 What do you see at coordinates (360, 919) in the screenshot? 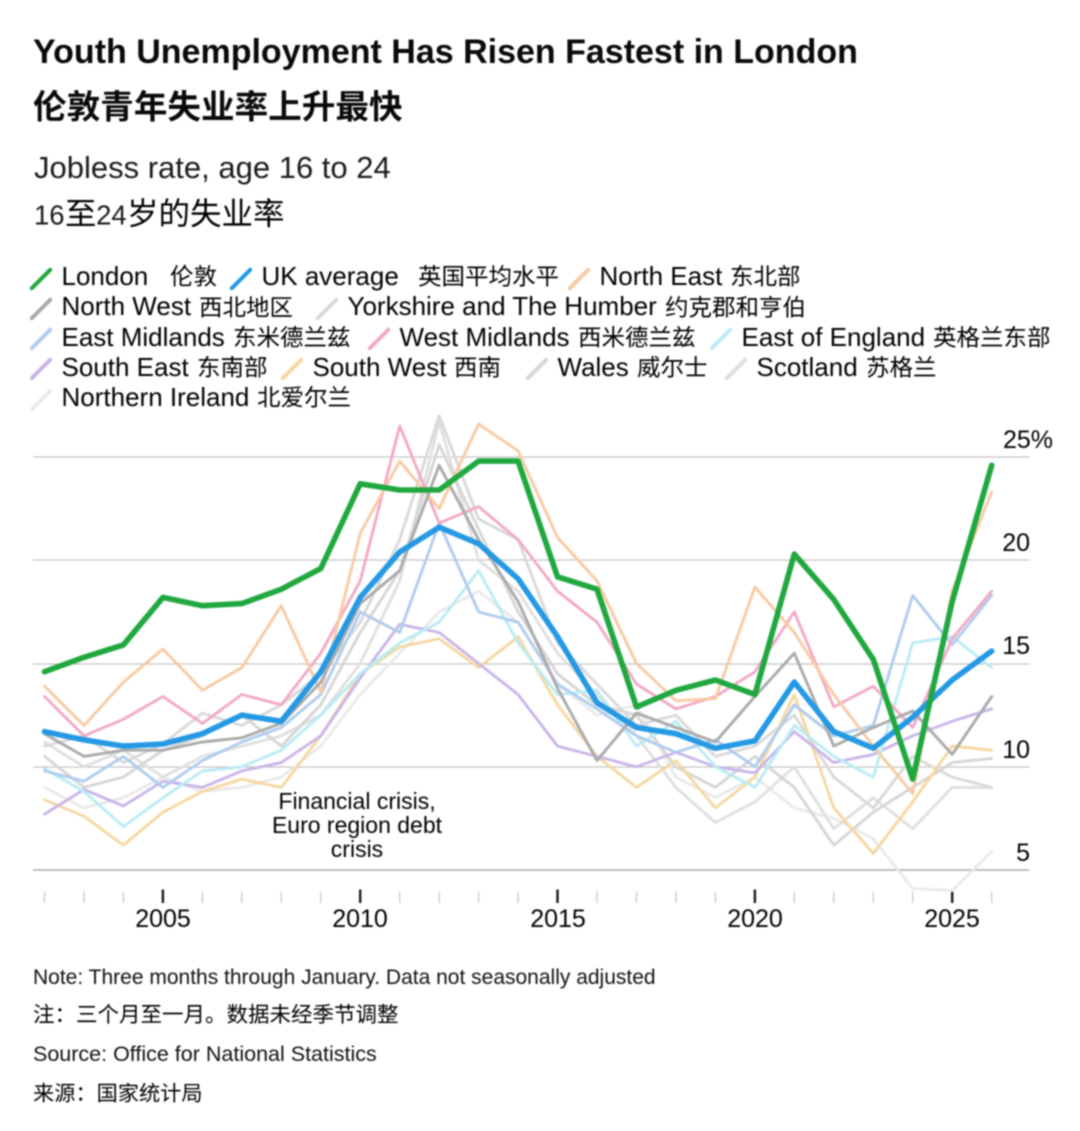
I see `svg-text: 2010` at bounding box center [360, 919].